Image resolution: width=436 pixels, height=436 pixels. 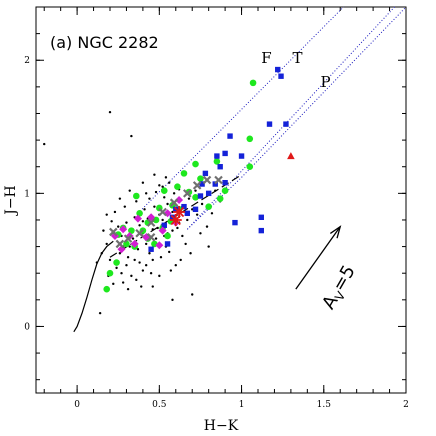 What do you see at coordinates (335, 232) in the screenshot?
I see `reddening-vector-head` at bounding box center [335, 232].